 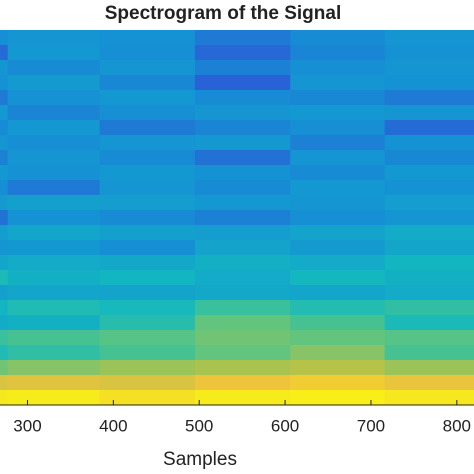 I want to click on x-tick-label: 400, so click(x=113, y=425).